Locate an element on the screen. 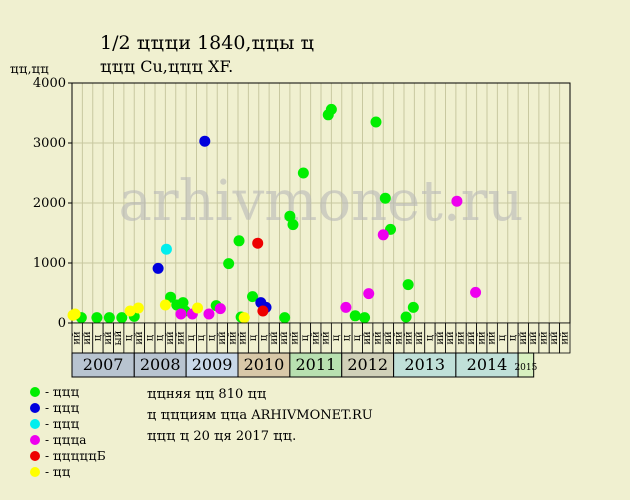  month-cell is located at coordinates (565, 338).